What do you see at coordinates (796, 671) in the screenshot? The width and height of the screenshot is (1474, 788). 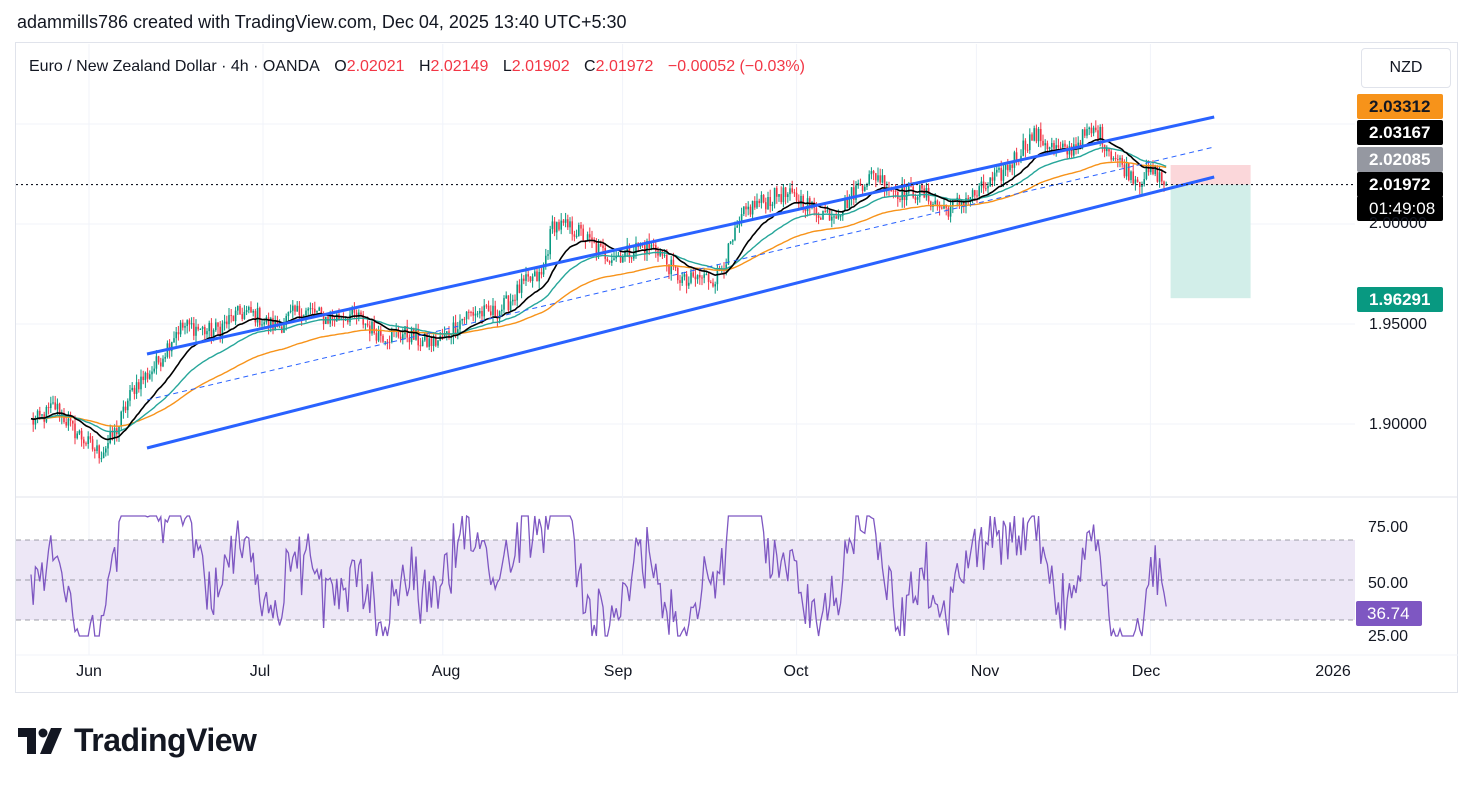 I see `time-tick-oct: Oct` at bounding box center [796, 671].